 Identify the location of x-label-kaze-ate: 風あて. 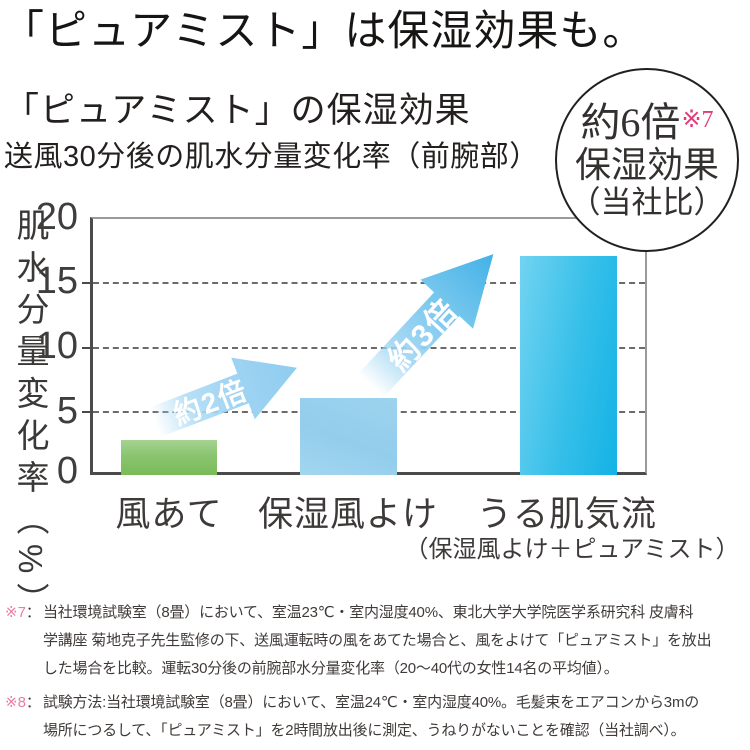
(169, 514).